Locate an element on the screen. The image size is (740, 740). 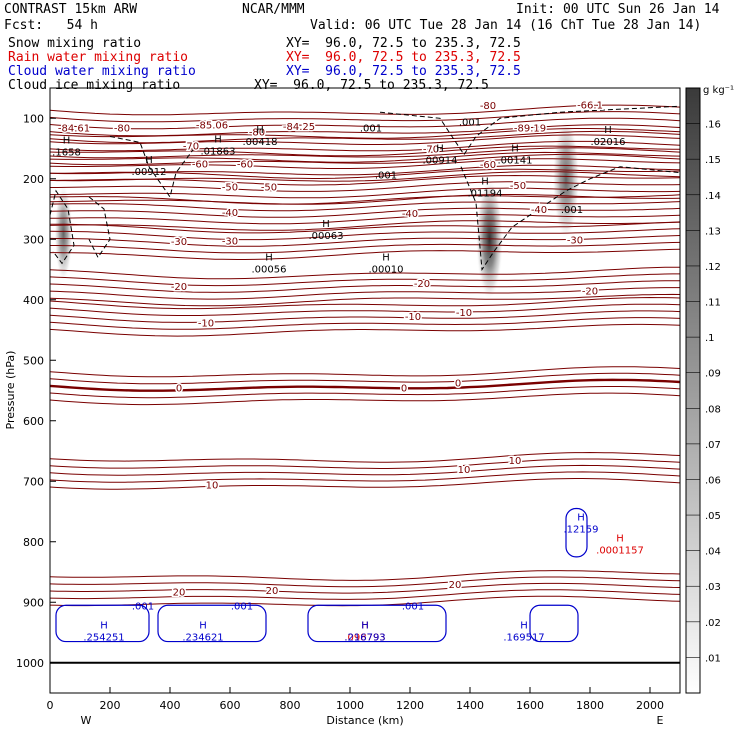
isotherm-label: -60 is located at coordinates (488, 165).